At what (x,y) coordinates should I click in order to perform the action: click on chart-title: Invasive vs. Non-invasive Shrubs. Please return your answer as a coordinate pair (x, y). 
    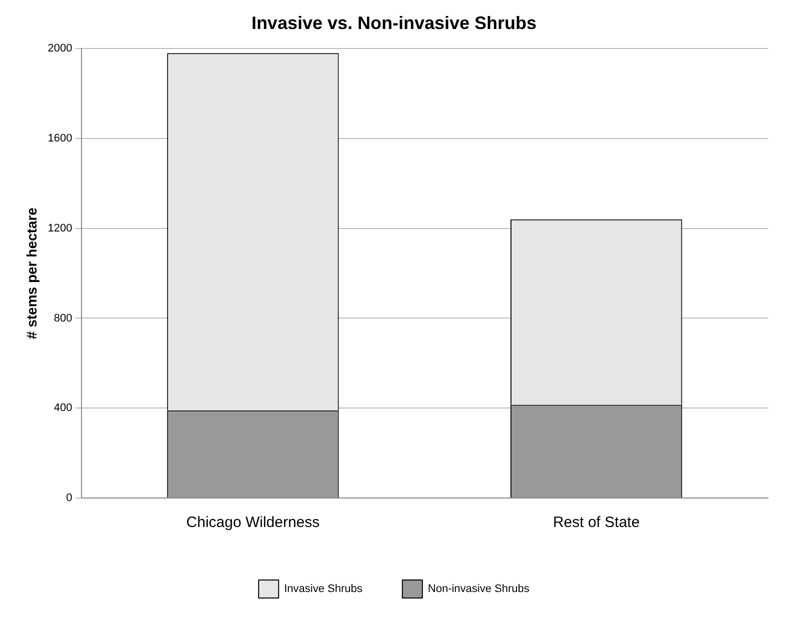
    Looking at the image, I should click on (394, 22).